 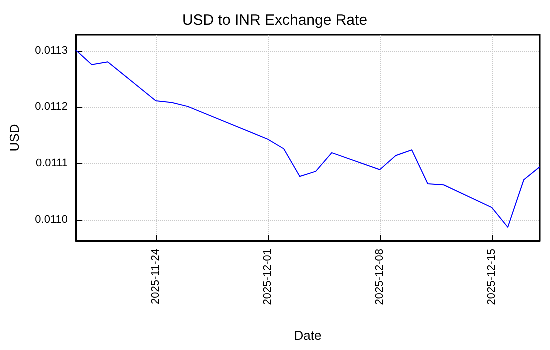 I want to click on chart-title: USD to INR Exchange Rate, so click(x=275, y=20).